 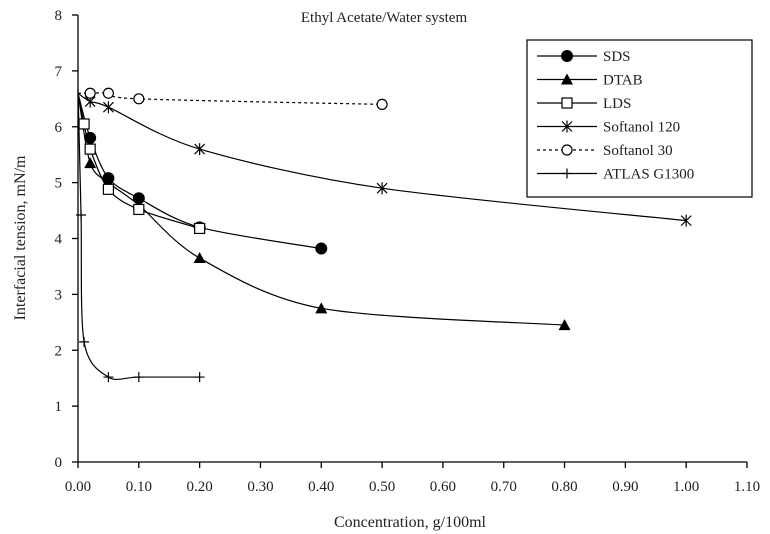 What do you see at coordinates (590, 81) in the screenshot?
I see `legend-item: DTAB` at bounding box center [590, 81].